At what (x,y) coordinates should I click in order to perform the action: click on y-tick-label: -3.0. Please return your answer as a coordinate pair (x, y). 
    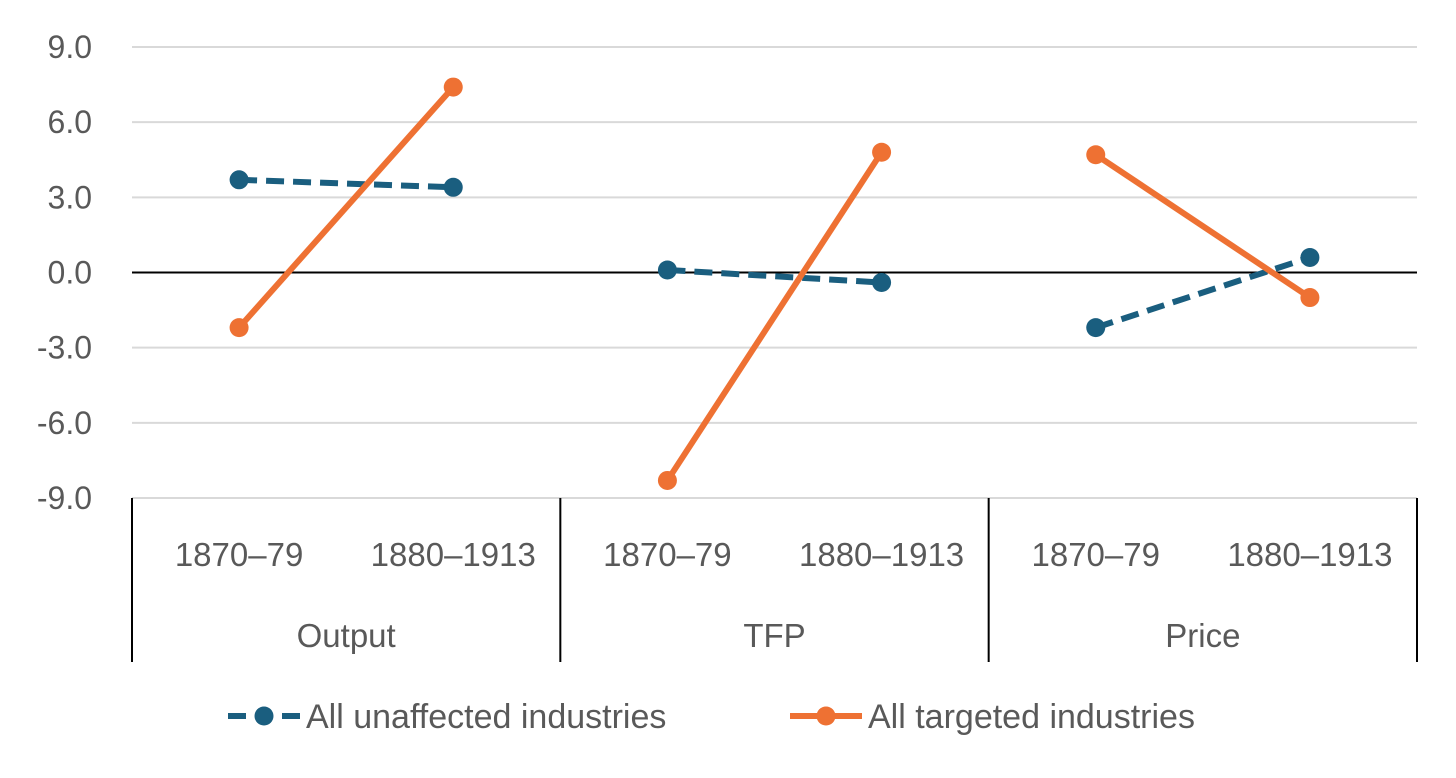
    Looking at the image, I should click on (64, 348).